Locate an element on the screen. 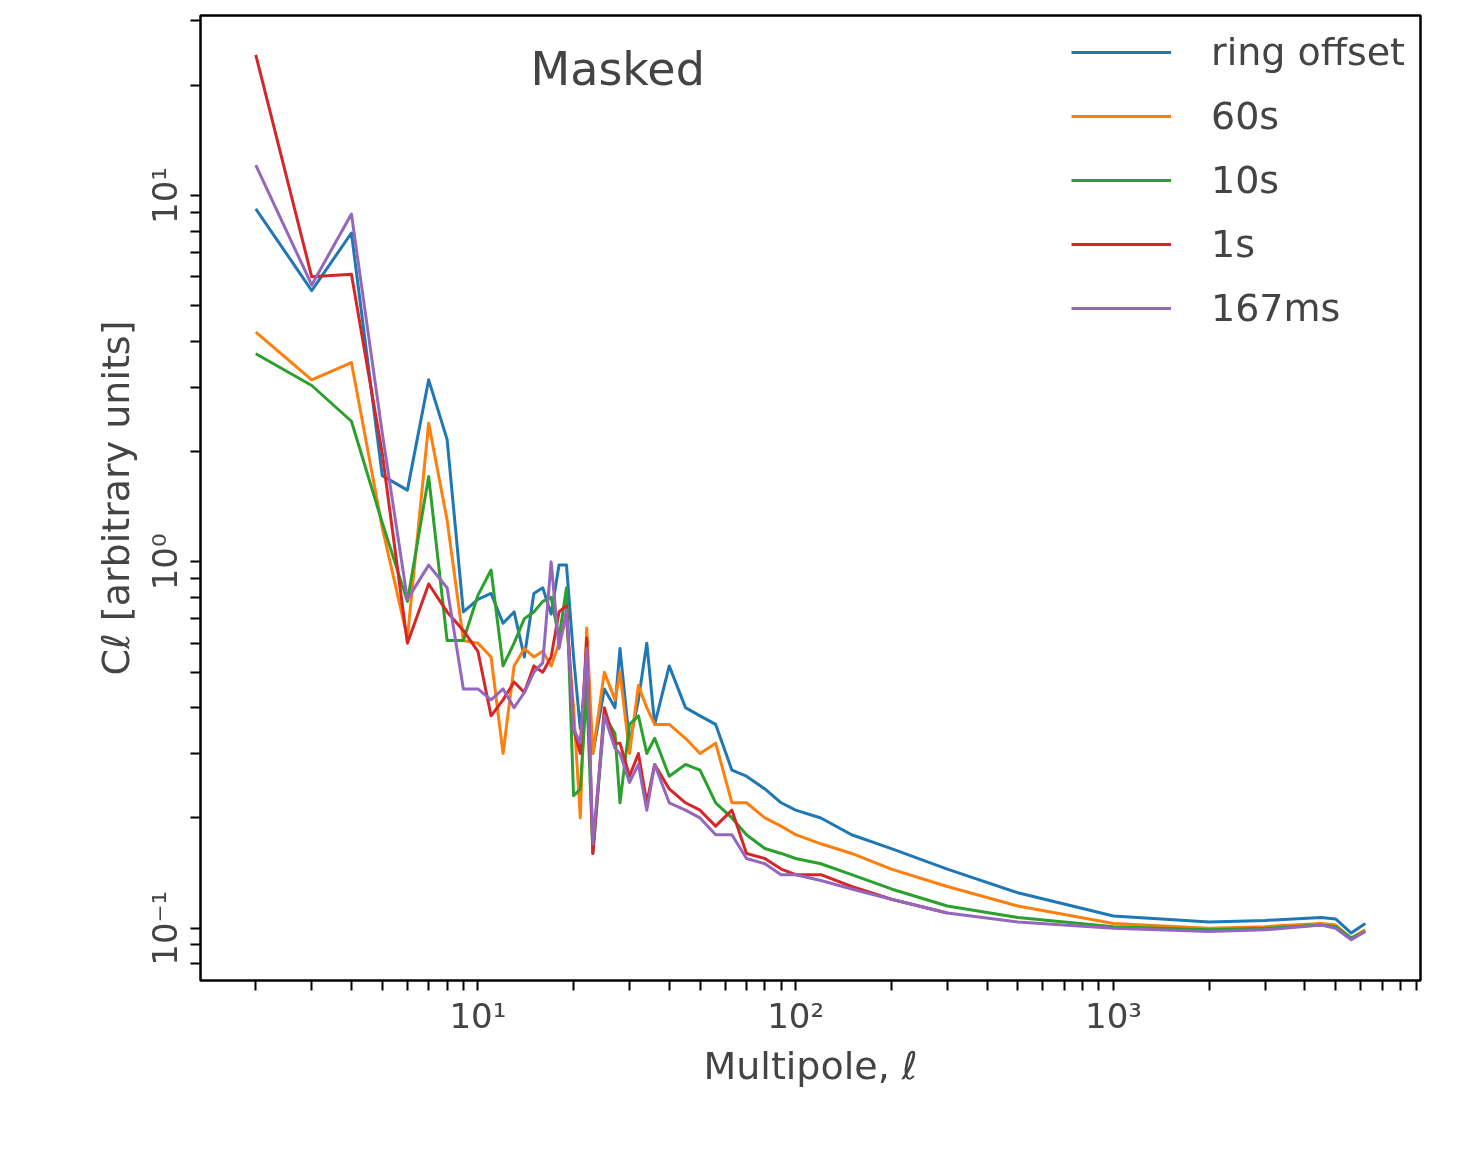 This screenshot has width=1459, height=1152. legend-label: 1s is located at coordinates (1233, 244).